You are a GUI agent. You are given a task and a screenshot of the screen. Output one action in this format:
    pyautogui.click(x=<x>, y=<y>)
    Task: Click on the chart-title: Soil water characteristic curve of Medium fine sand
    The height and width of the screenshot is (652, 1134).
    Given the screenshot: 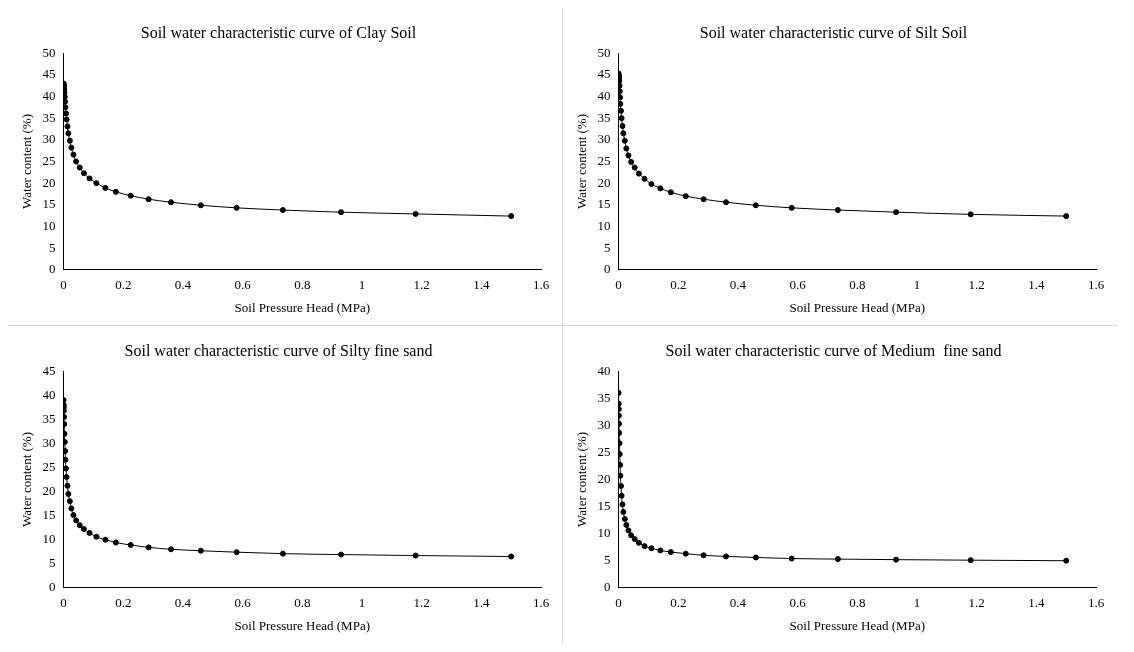 What is the action you would take?
    pyautogui.click(x=833, y=350)
    